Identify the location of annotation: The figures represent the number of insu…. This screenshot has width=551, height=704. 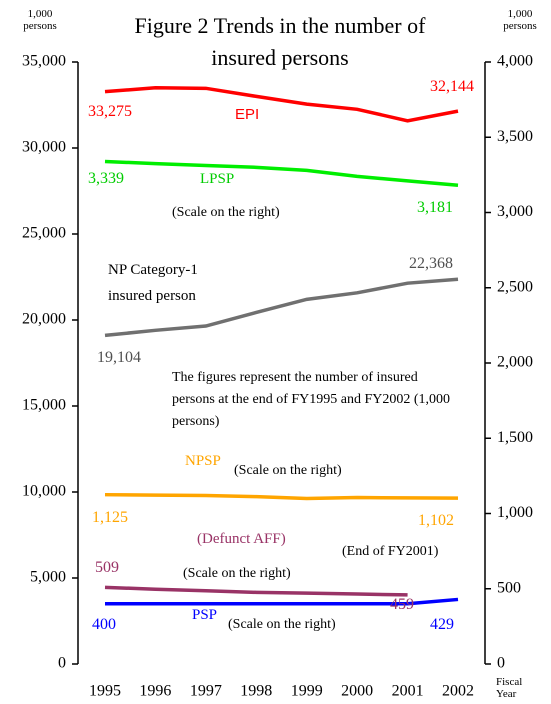
(311, 399).